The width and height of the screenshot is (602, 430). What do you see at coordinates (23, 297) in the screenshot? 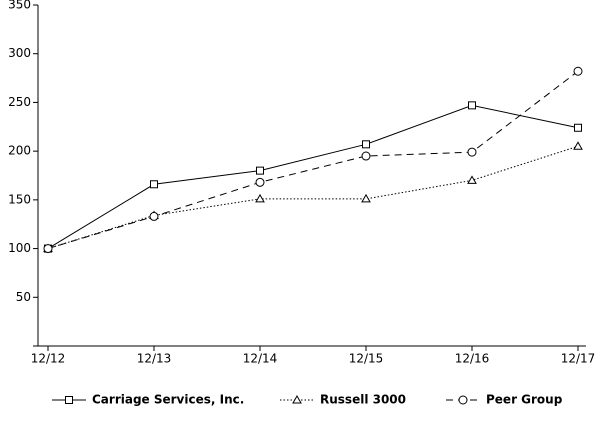
I see `y-tick-label: 50` at bounding box center [23, 297].